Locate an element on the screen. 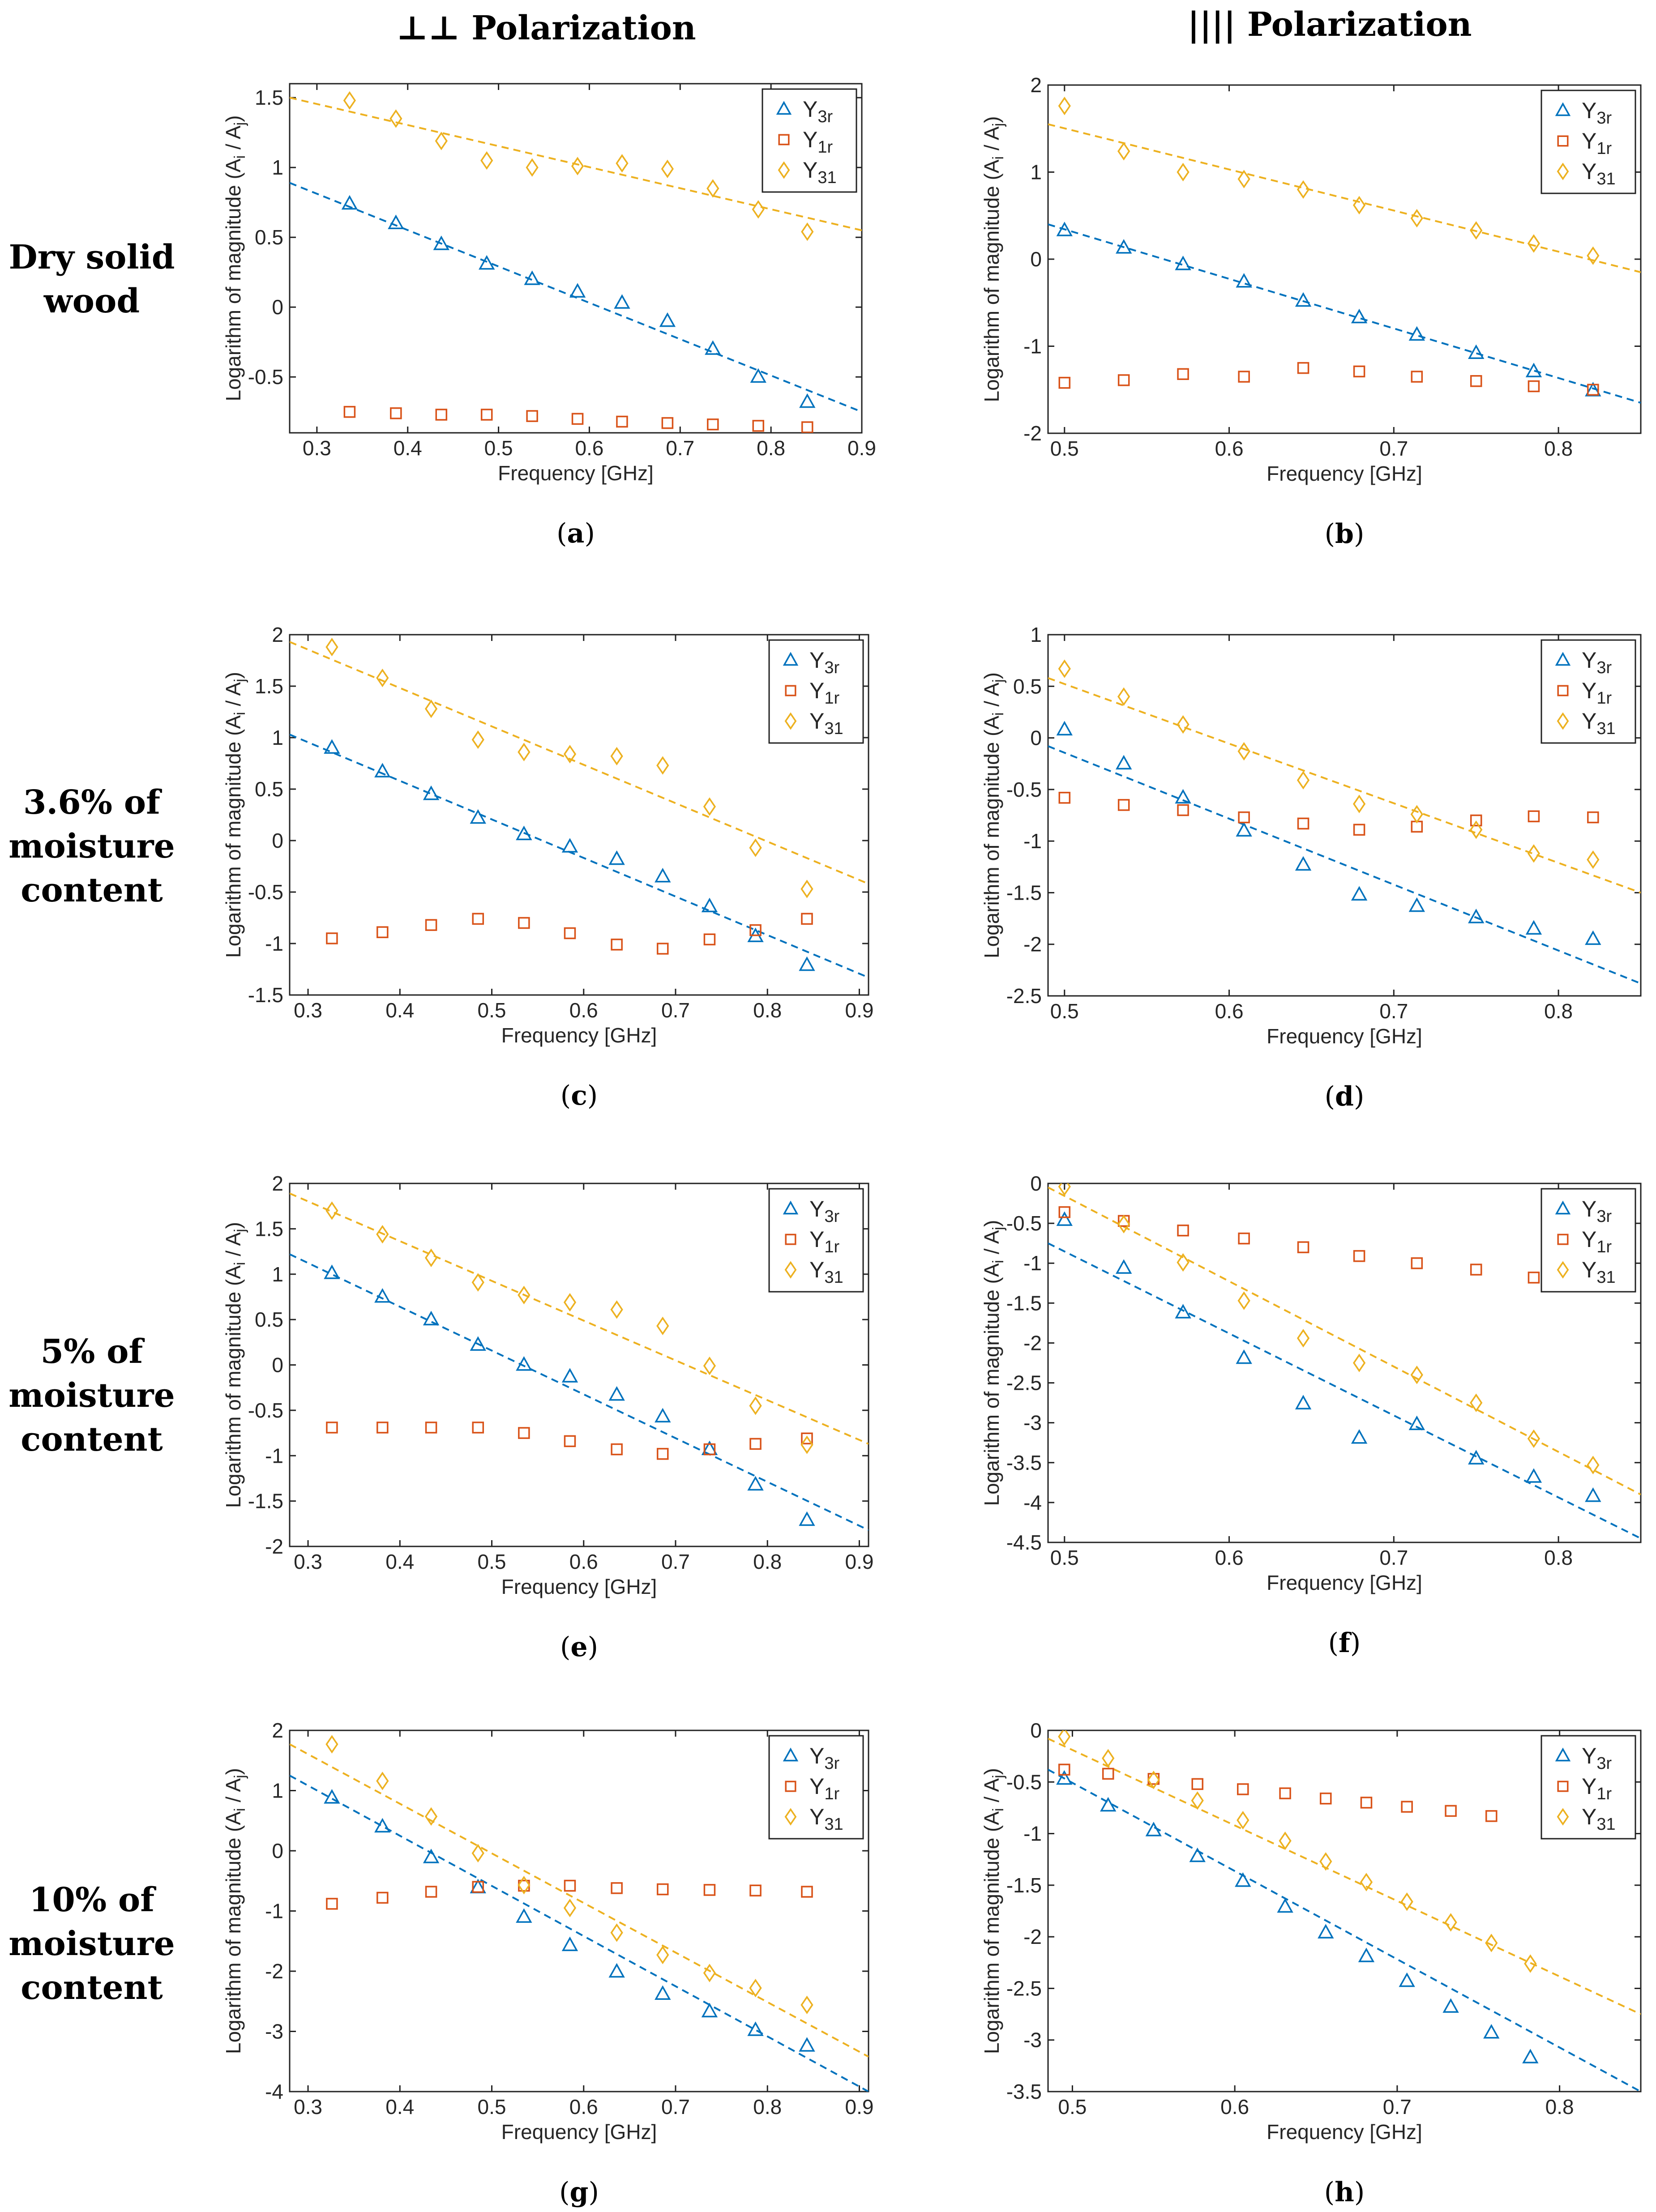 The height and width of the screenshot is (2212, 1656). x-tick-label: 0.6 is located at coordinates (1229, 448).